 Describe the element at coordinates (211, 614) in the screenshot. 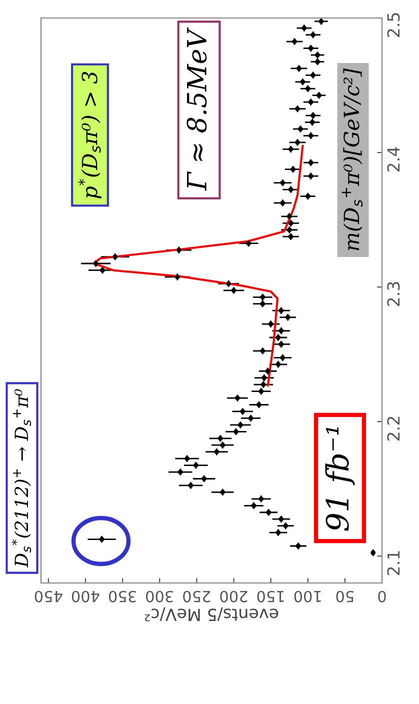

I see `x-axis-title: events/5 MeV/c²` at that location.